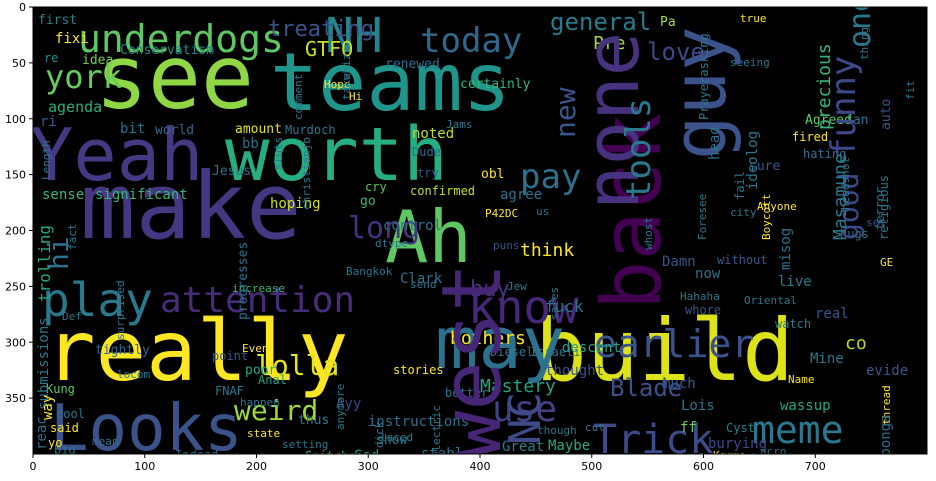  Describe the element at coordinates (511, 352) in the screenshot. I see `word-diesel: Diesel` at that location.